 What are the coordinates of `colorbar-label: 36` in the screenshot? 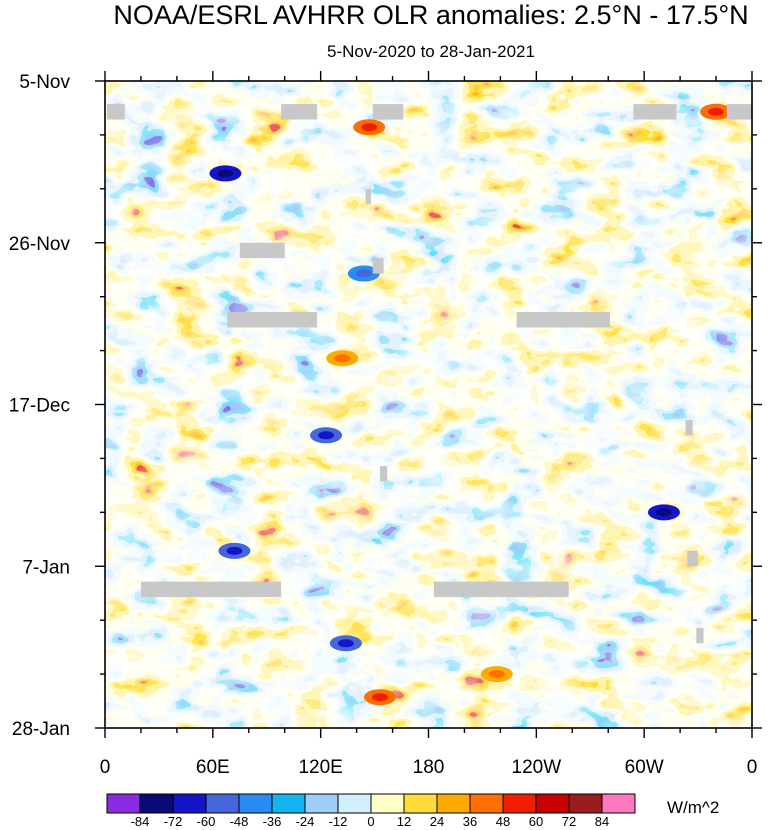 It's located at (470, 821).